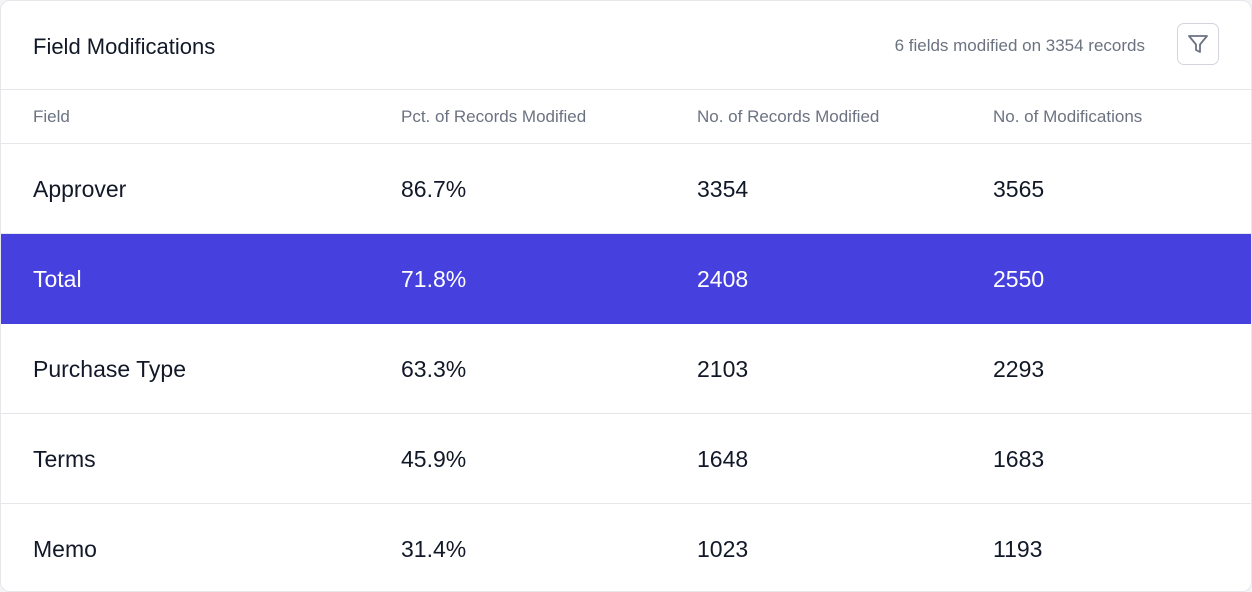 The height and width of the screenshot is (592, 1252). I want to click on filter-icon, so click(1198, 44).